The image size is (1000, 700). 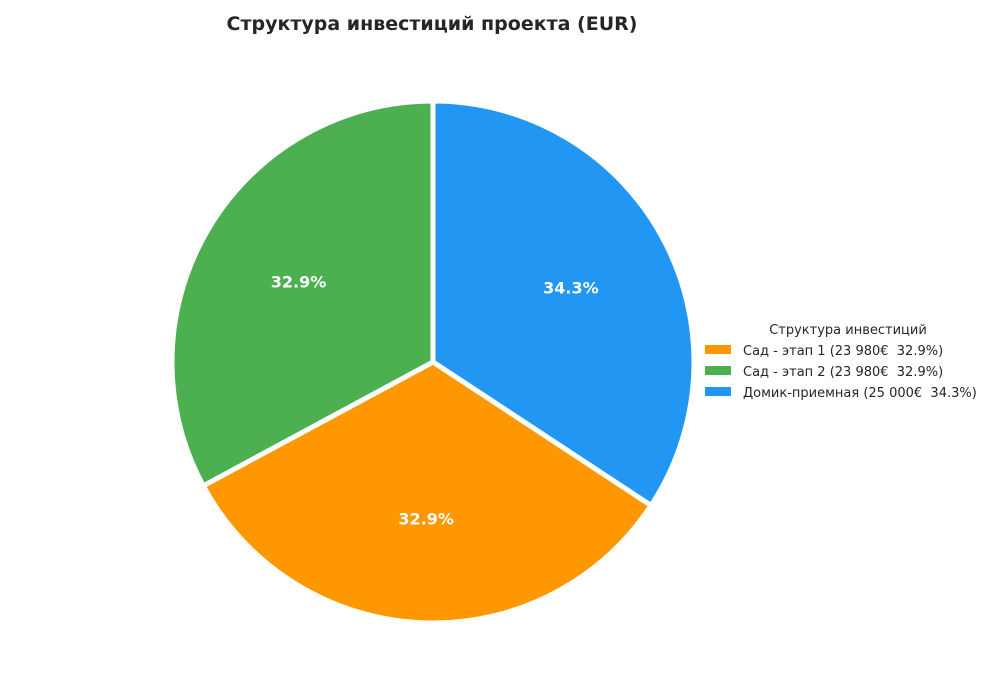 What do you see at coordinates (571, 288) in the screenshot?
I see `slice-percent-label-3: 34.3%` at bounding box center [571, 288].